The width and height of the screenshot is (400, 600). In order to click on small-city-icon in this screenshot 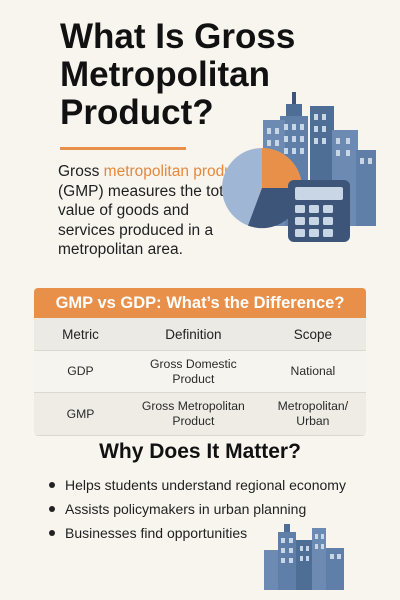, I will do `click(304, 557)`.